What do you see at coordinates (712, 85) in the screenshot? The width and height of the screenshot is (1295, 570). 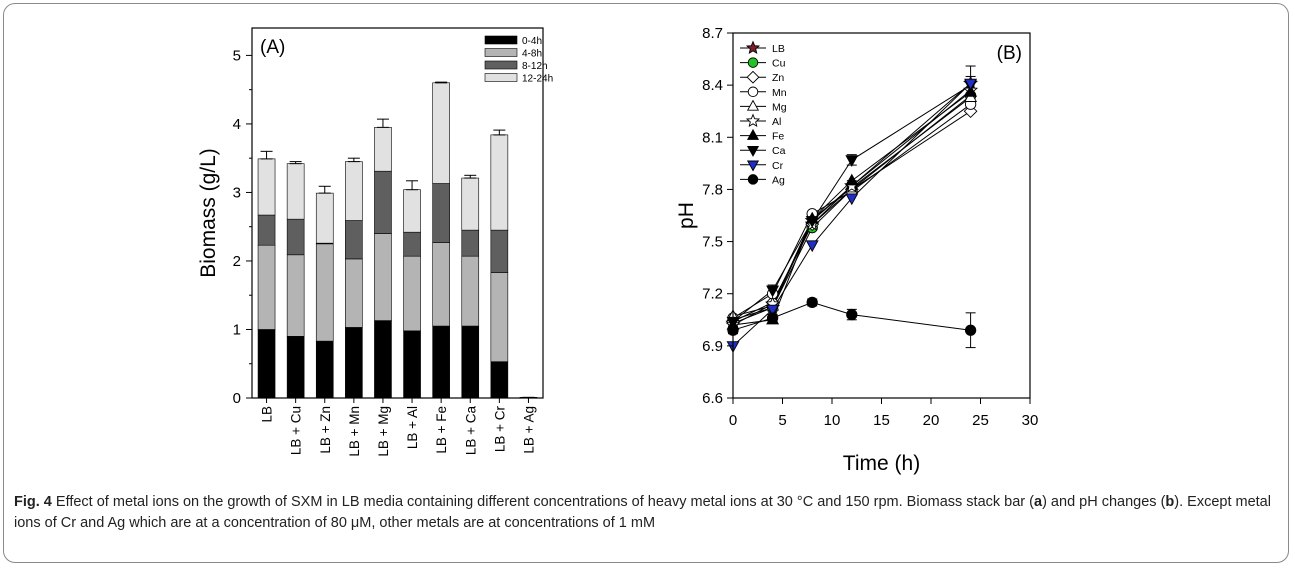 I see `y-tick-label: 8.4` at bounding box center [712, 85].